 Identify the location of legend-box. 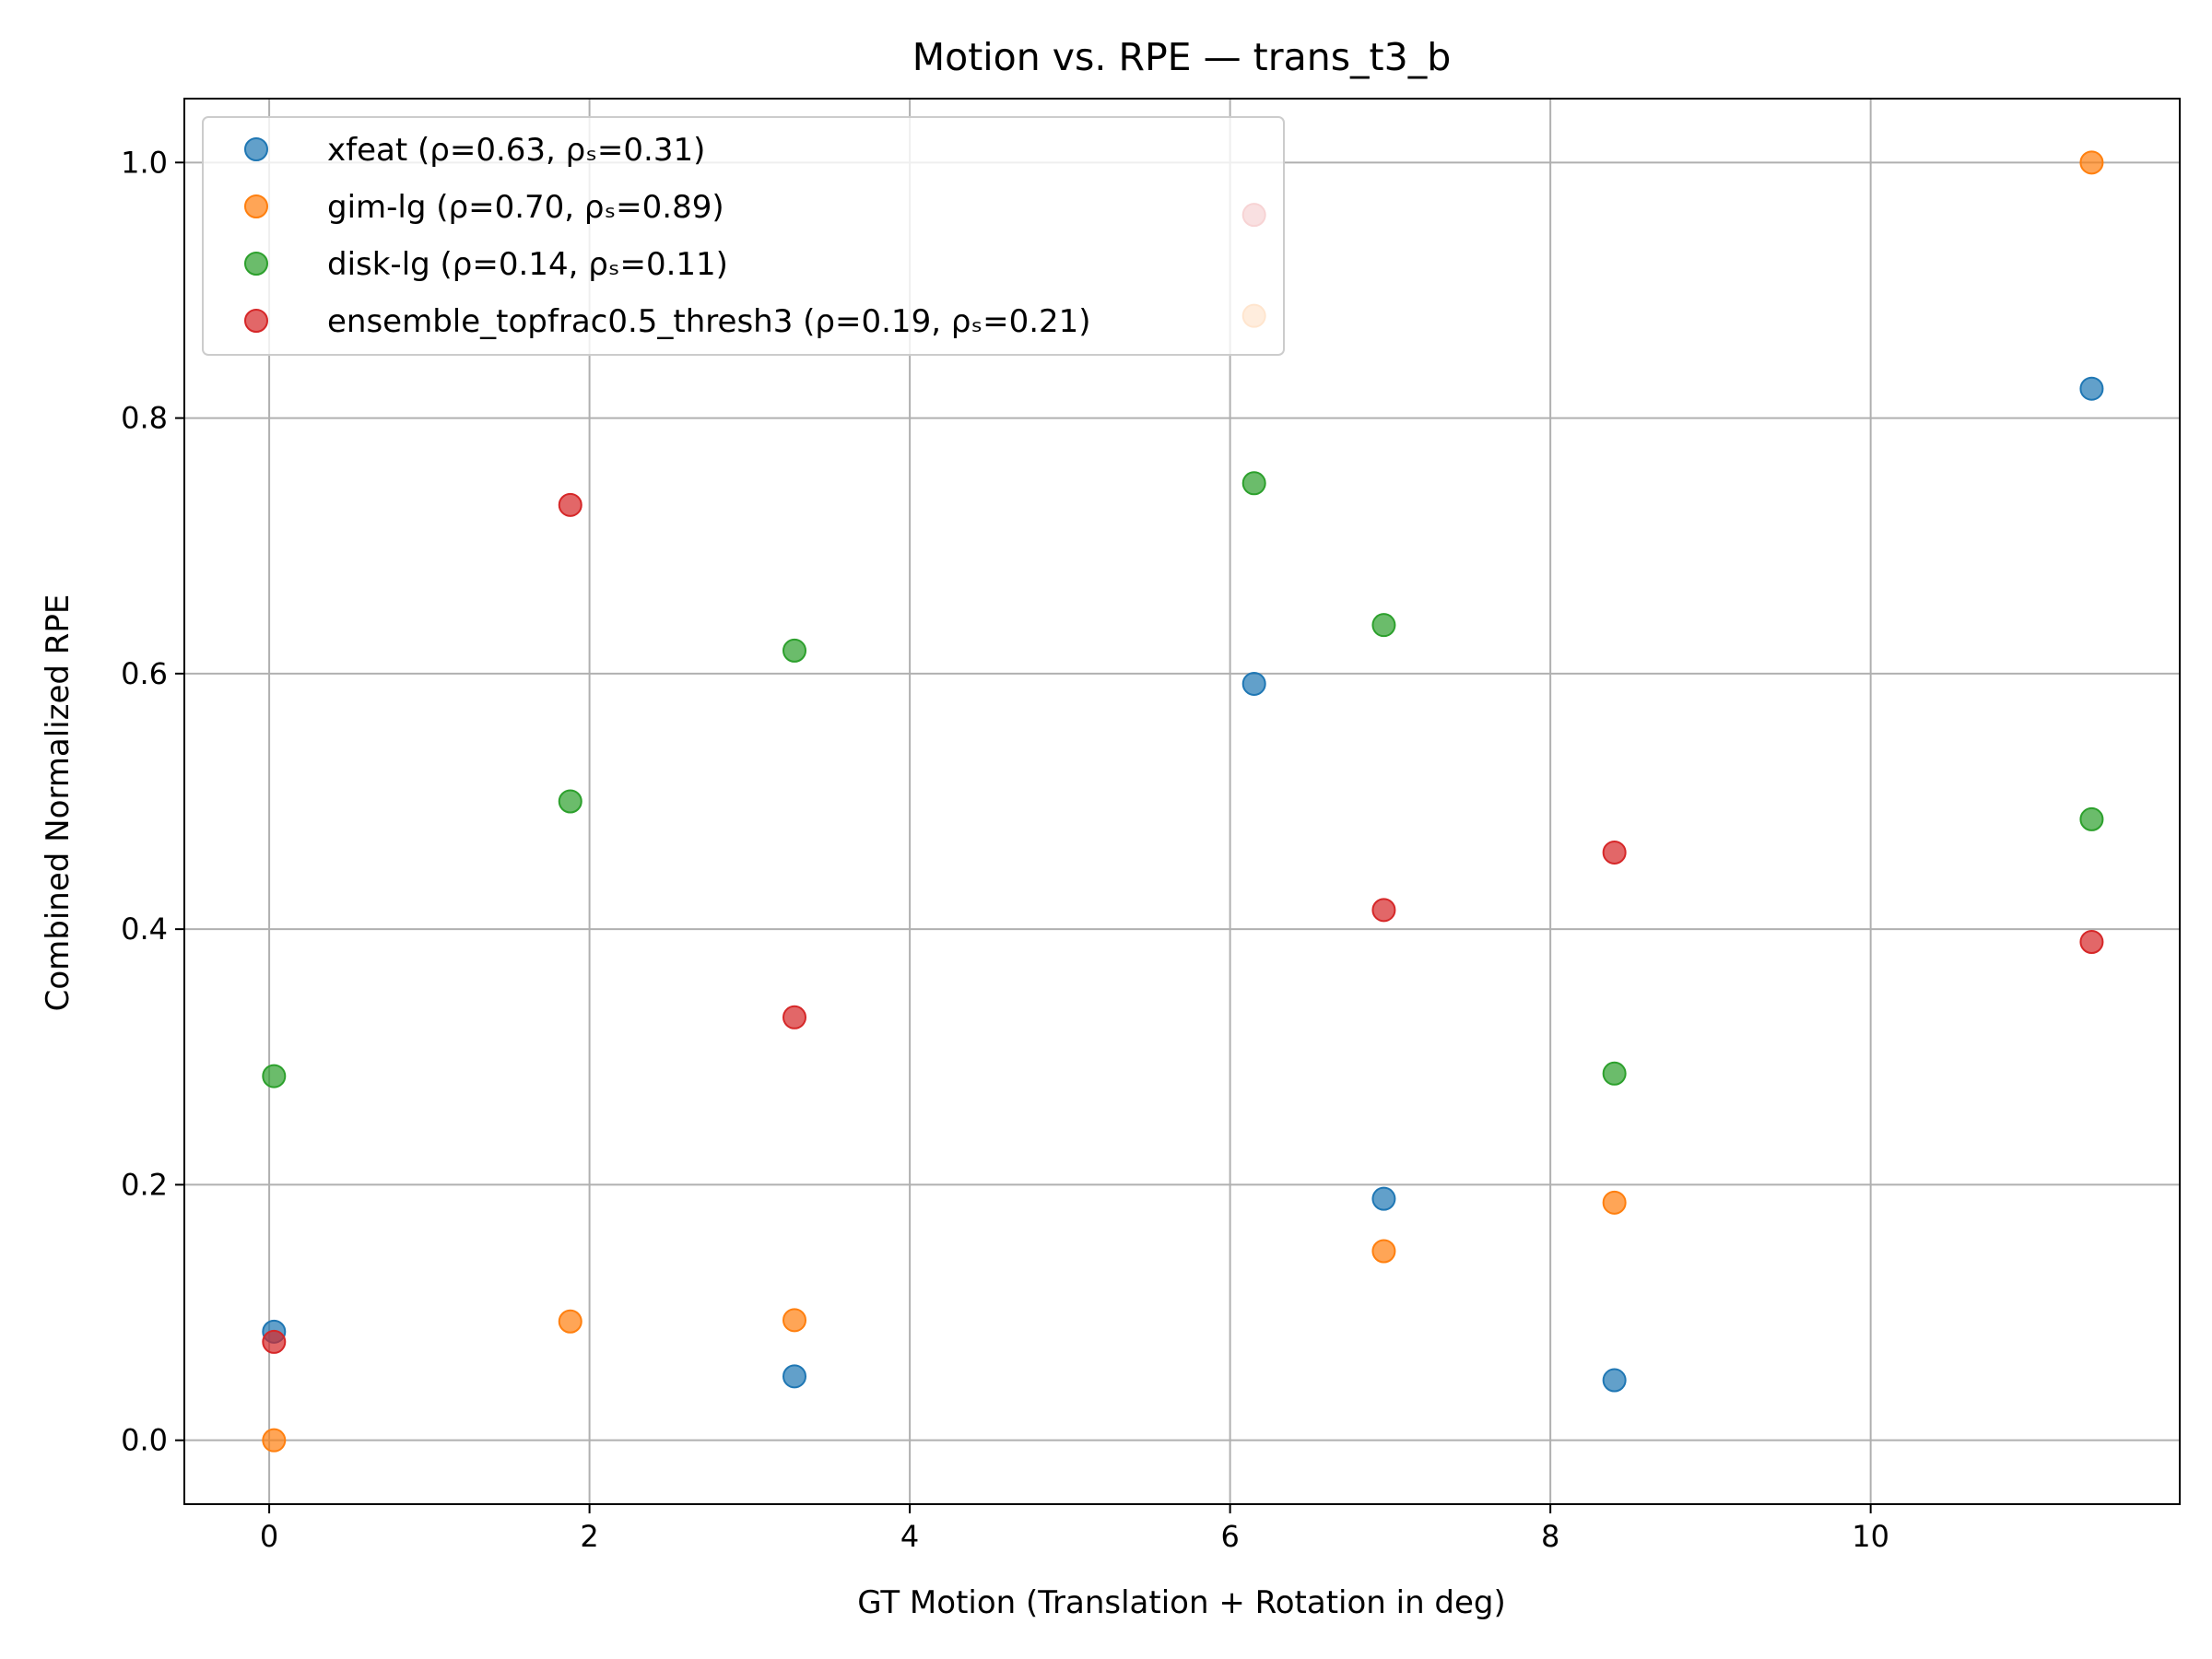
(743, 236).